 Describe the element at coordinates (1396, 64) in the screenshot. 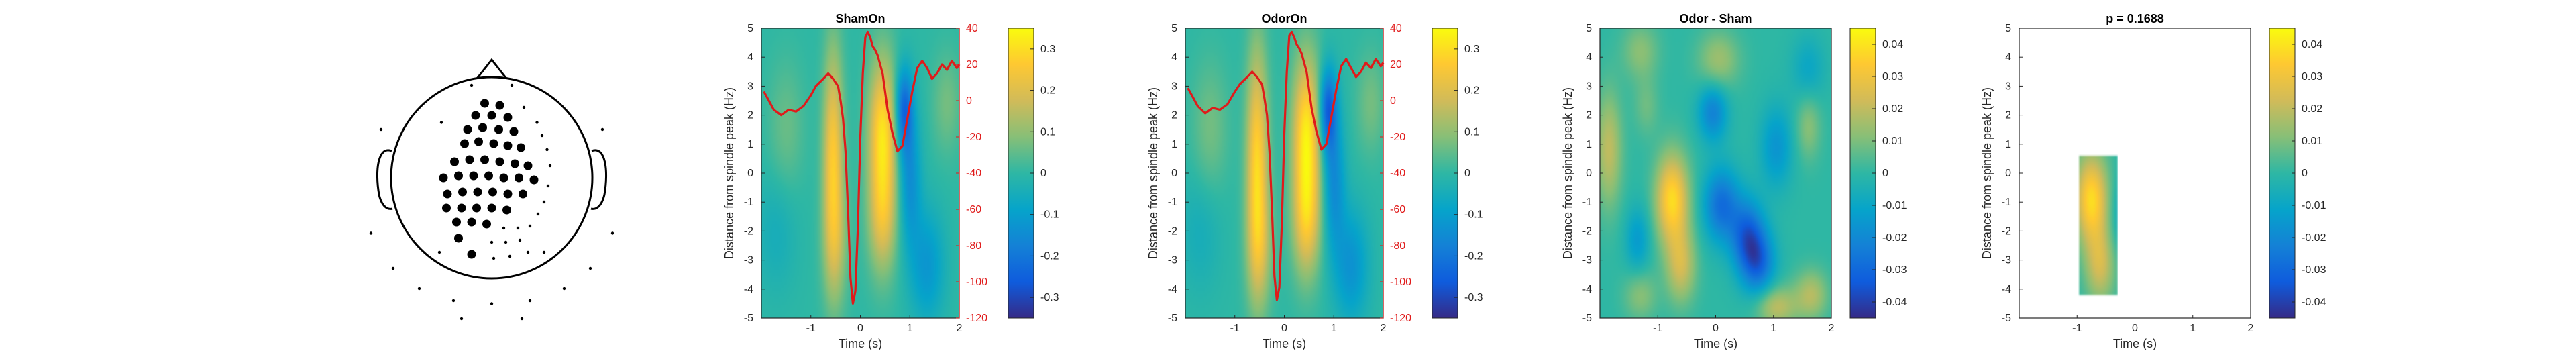

I see `erp-tick-label: 20` at that location.